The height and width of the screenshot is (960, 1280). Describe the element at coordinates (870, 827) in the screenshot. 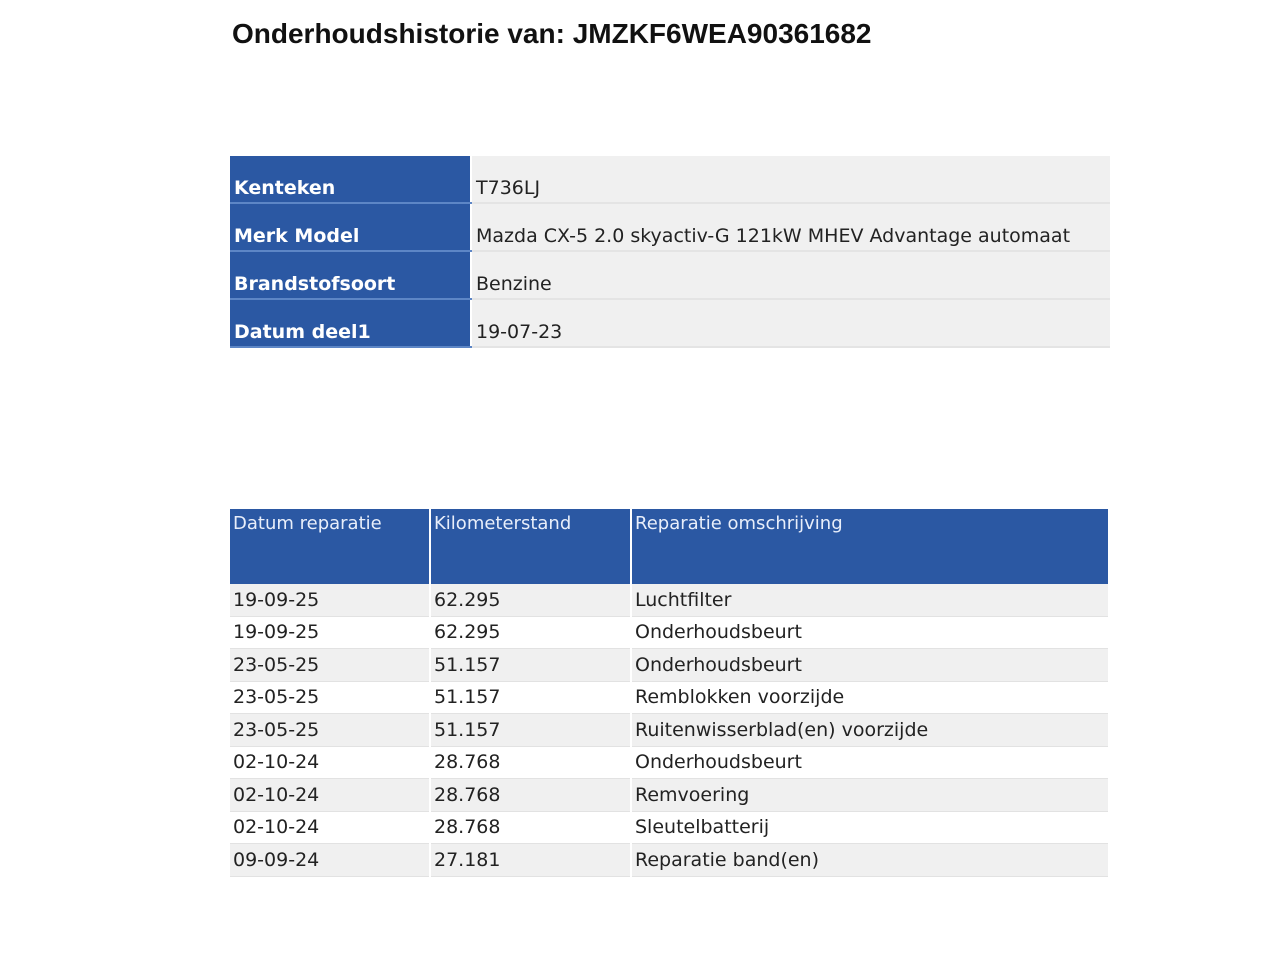

I see `repair-description: Sleutelbatterij` at that location.